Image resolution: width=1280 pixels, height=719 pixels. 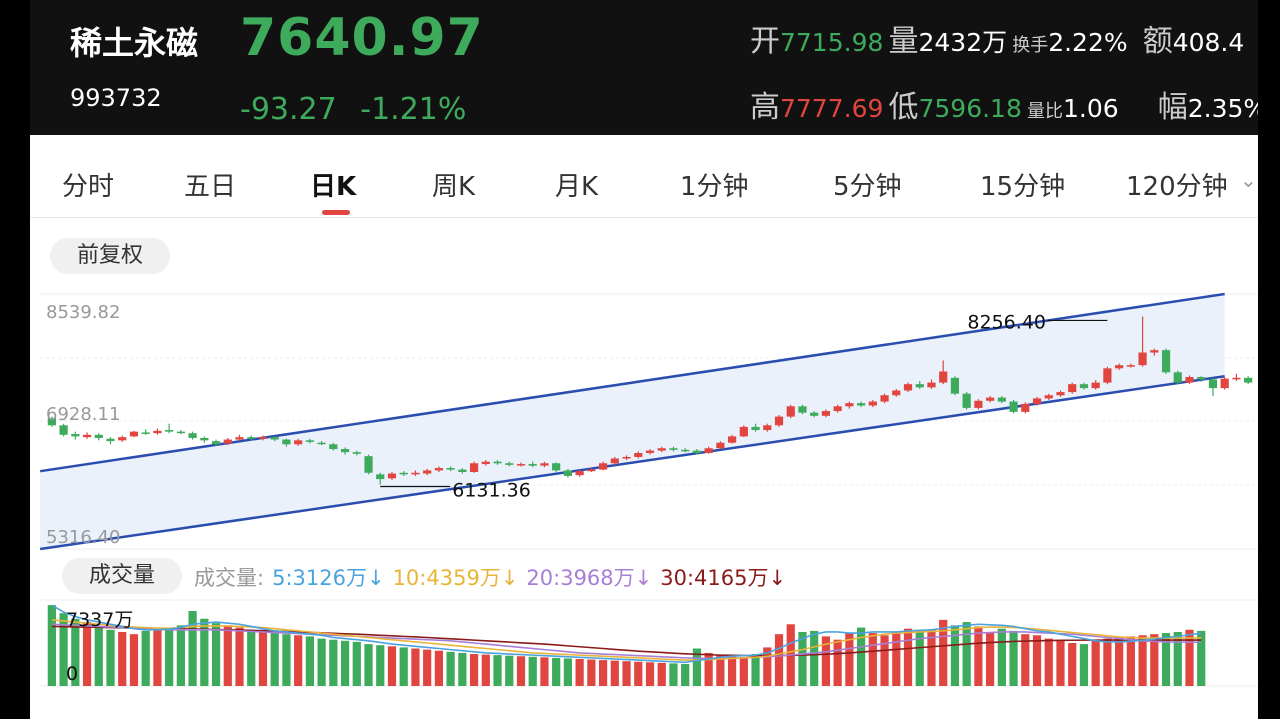 I want to click on volume-ma20-line, so click(x=626, y=641).